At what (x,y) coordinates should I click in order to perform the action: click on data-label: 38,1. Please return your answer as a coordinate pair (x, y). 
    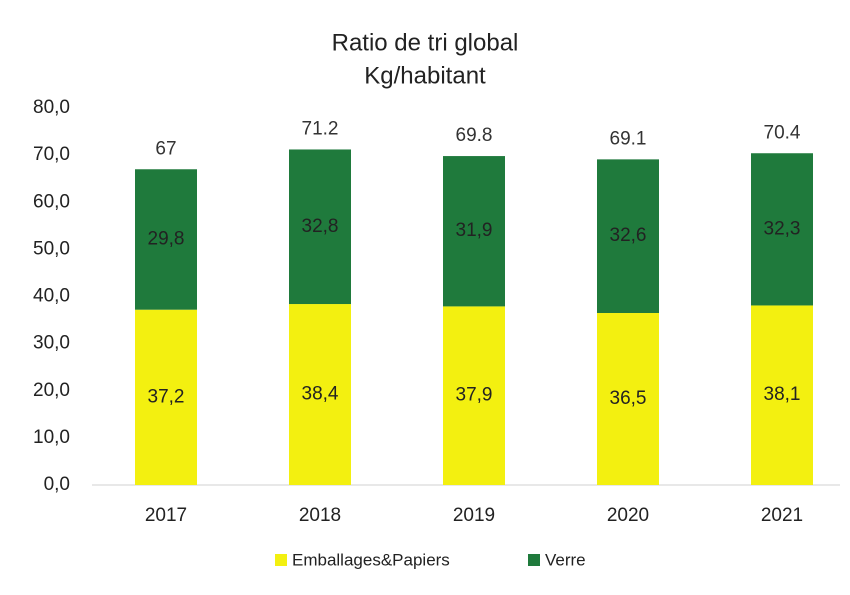
    Looking at the image, I should click on (782, 394).